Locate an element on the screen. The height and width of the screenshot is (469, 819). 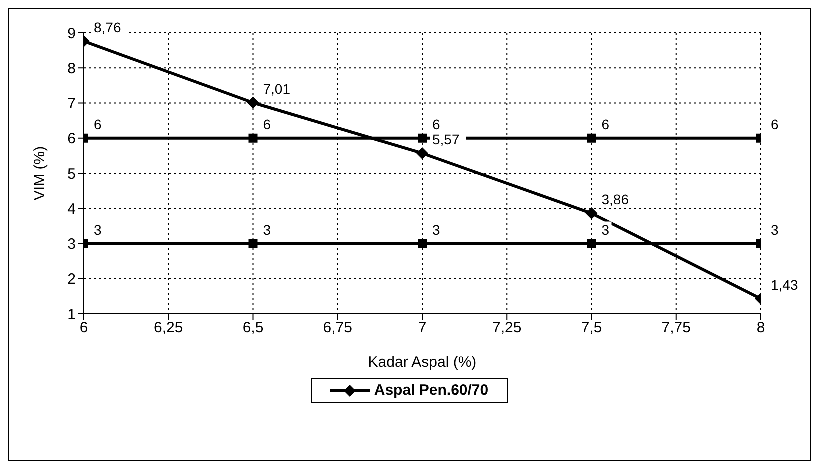
x-tick-label: 7,75 is located at coordinates (676, 328).